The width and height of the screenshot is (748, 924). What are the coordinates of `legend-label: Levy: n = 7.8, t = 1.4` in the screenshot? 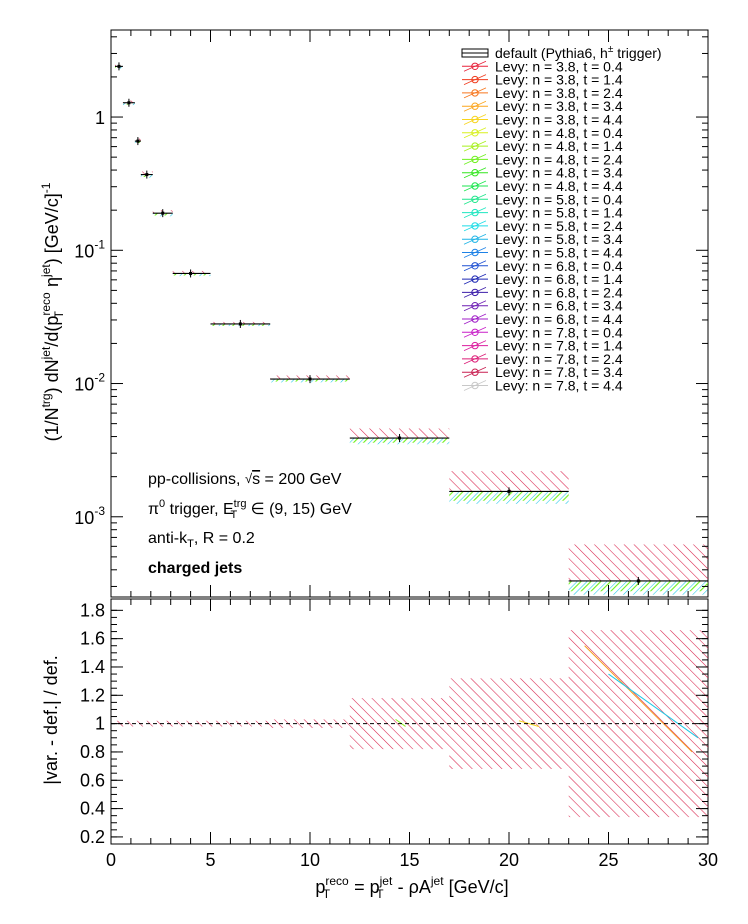 It's located at (559, 346).